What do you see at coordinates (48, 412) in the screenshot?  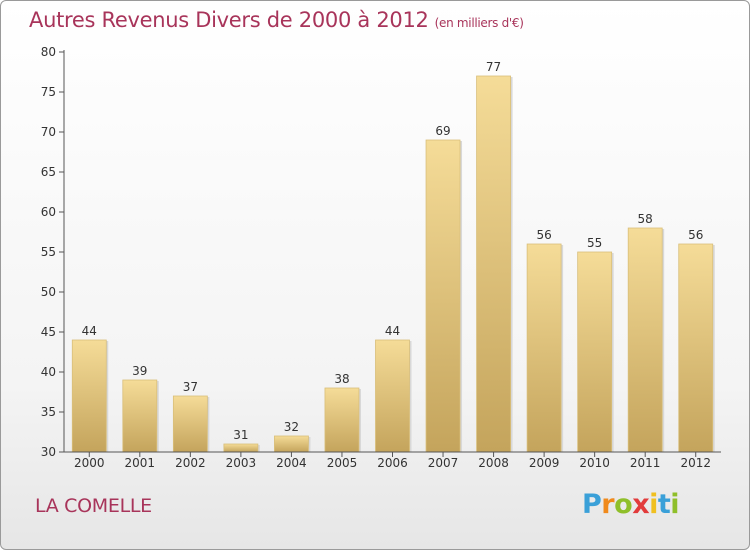 I see `y-tick-label: 35` at bounding box center [48, 412].